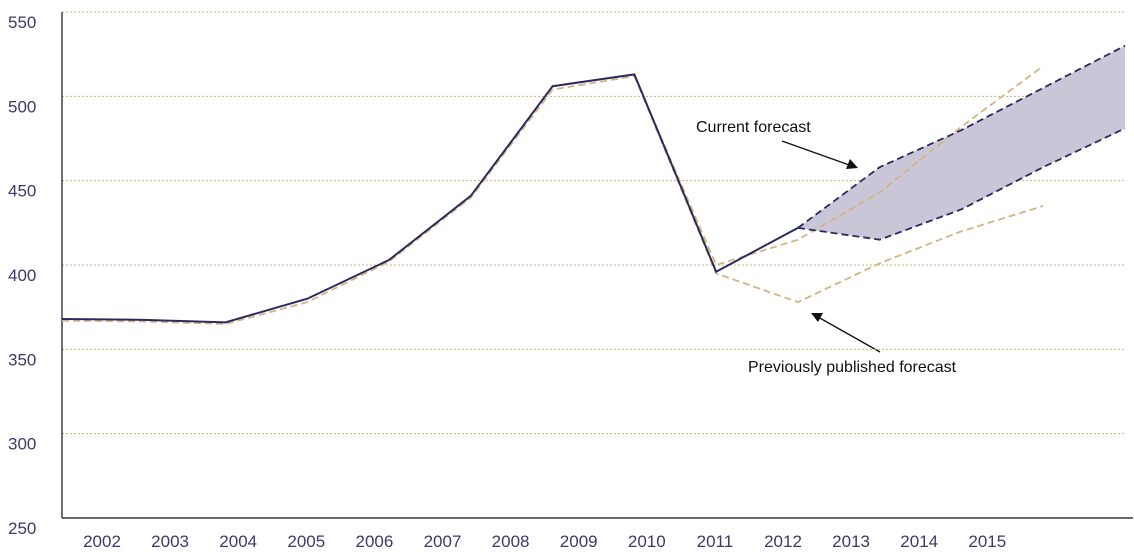  What do you see at coordinates (22, 106) in the screenshot?
I see `y-tick-label: 500` at bounding box center [22, 106].